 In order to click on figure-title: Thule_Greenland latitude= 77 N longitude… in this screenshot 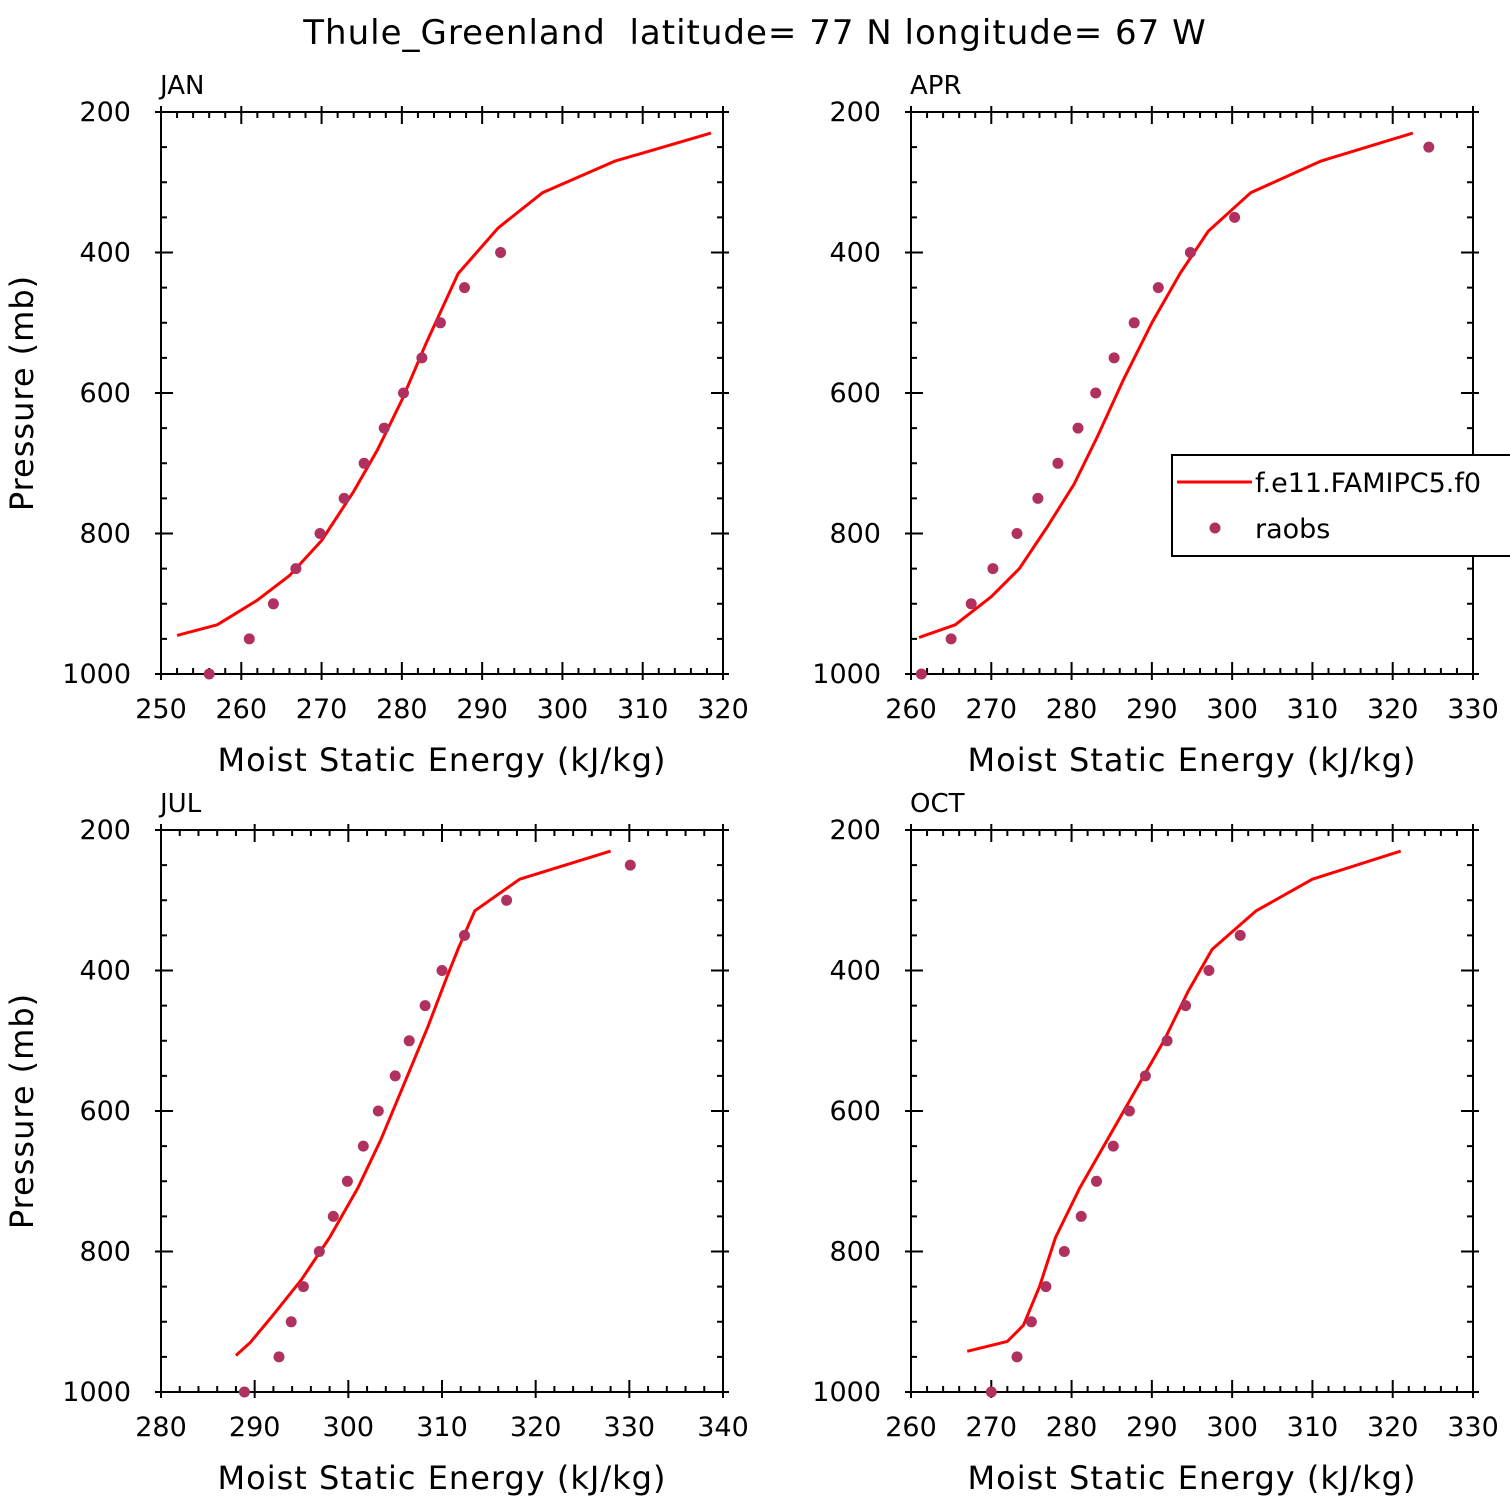, I will do `click(754, 33)`.